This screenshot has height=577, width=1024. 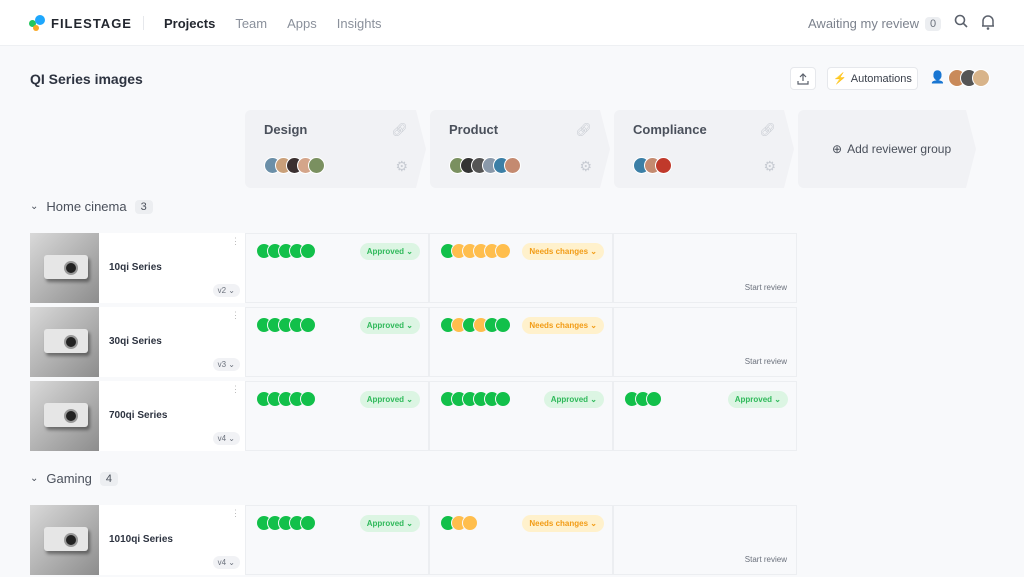 What do you see at coordinates (172, 268) in the screenshot?
I see `file-name-cell: 10qi Series ⋮ v2 ⌄` at bounding box center [172, 268].